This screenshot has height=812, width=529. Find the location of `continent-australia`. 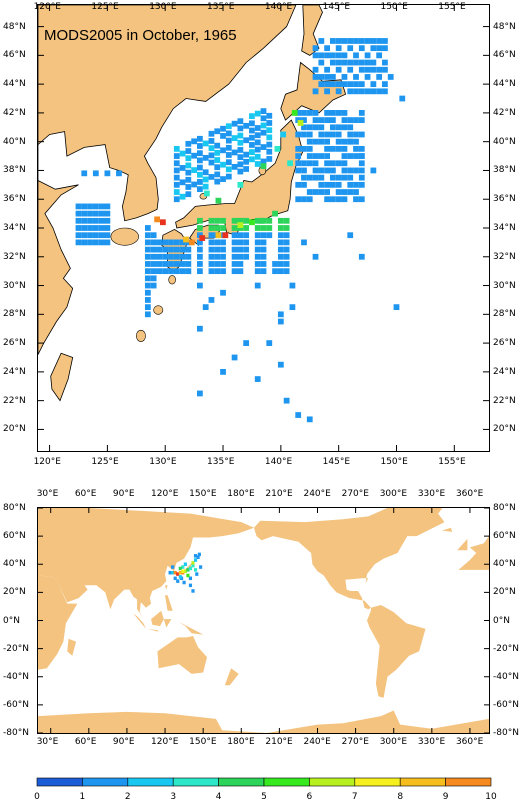

continent-australia is located at coordinates (182, 655).